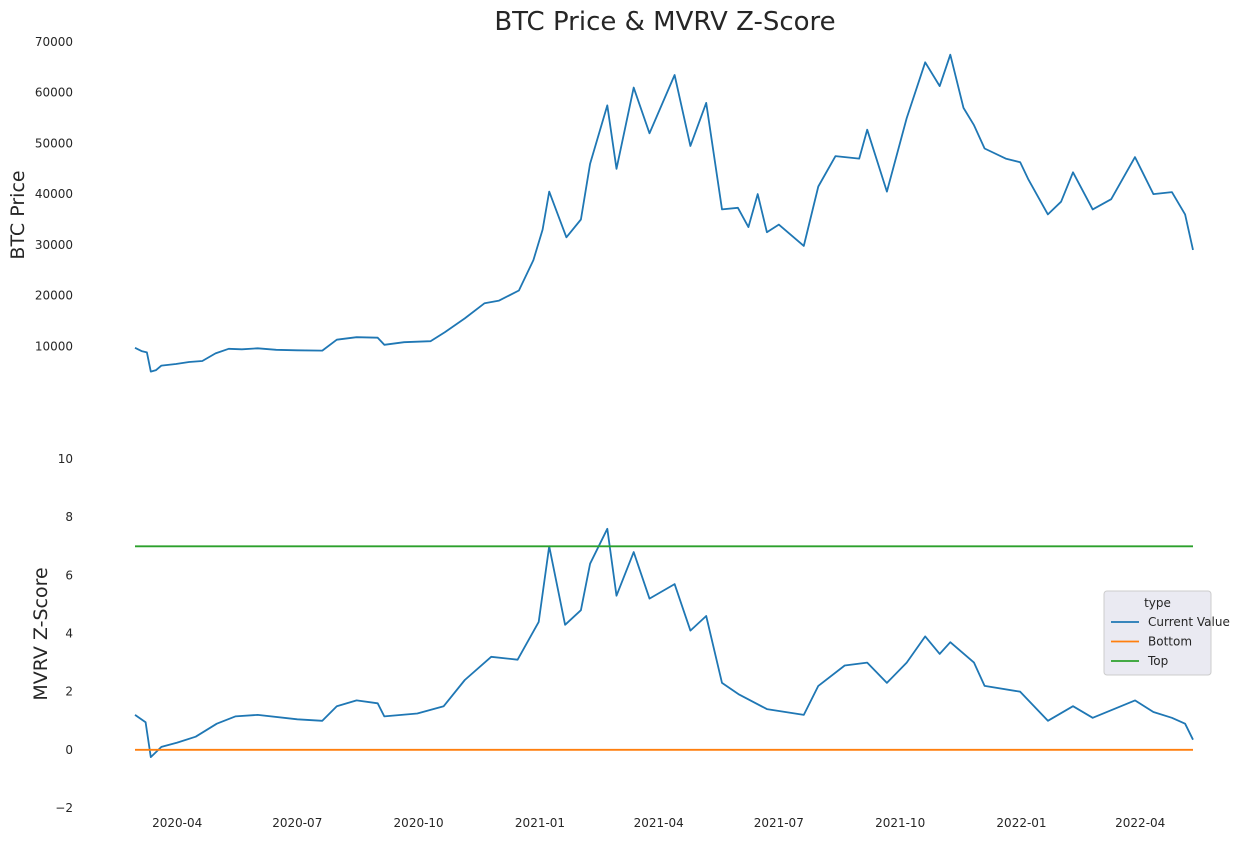 The image size is (1255, 844). I want to click on y-tick-label: 10000, so click(54, 346).